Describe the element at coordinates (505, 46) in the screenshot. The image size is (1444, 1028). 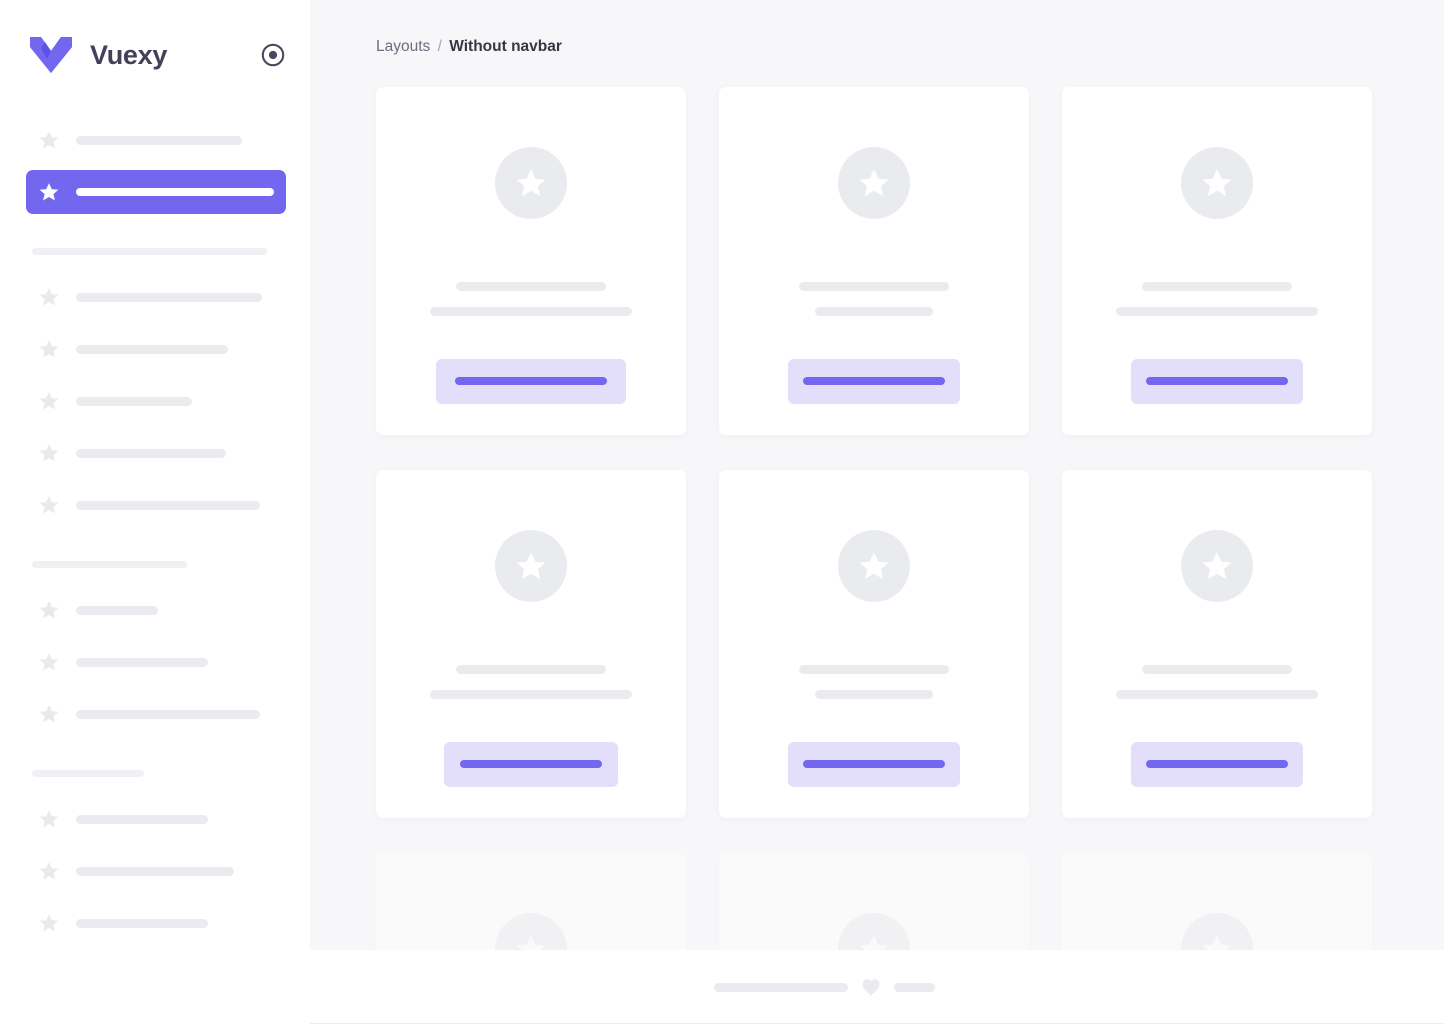
I see `breadcrumb-current: Without navbar` at that location.